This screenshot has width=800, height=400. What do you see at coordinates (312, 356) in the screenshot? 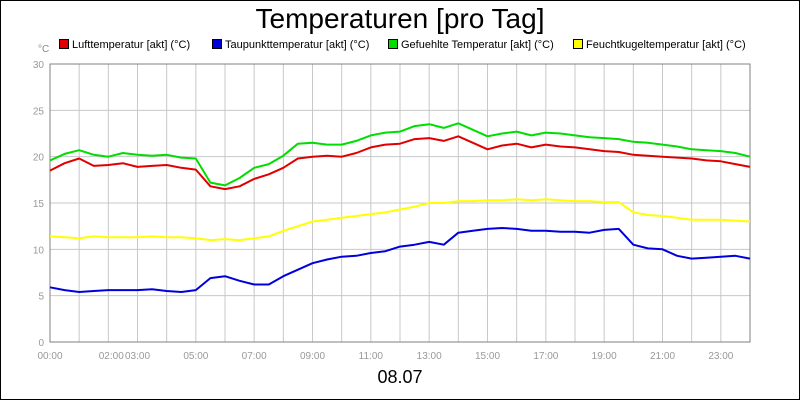
I see `x-tick-label: 09:00` at bounding box center [312, 356].